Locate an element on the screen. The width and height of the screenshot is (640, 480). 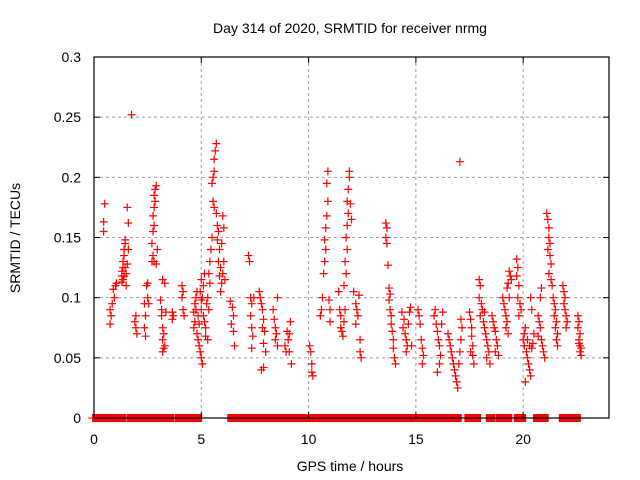
y-tick-label: 0 is located at coordinates (77, 418).